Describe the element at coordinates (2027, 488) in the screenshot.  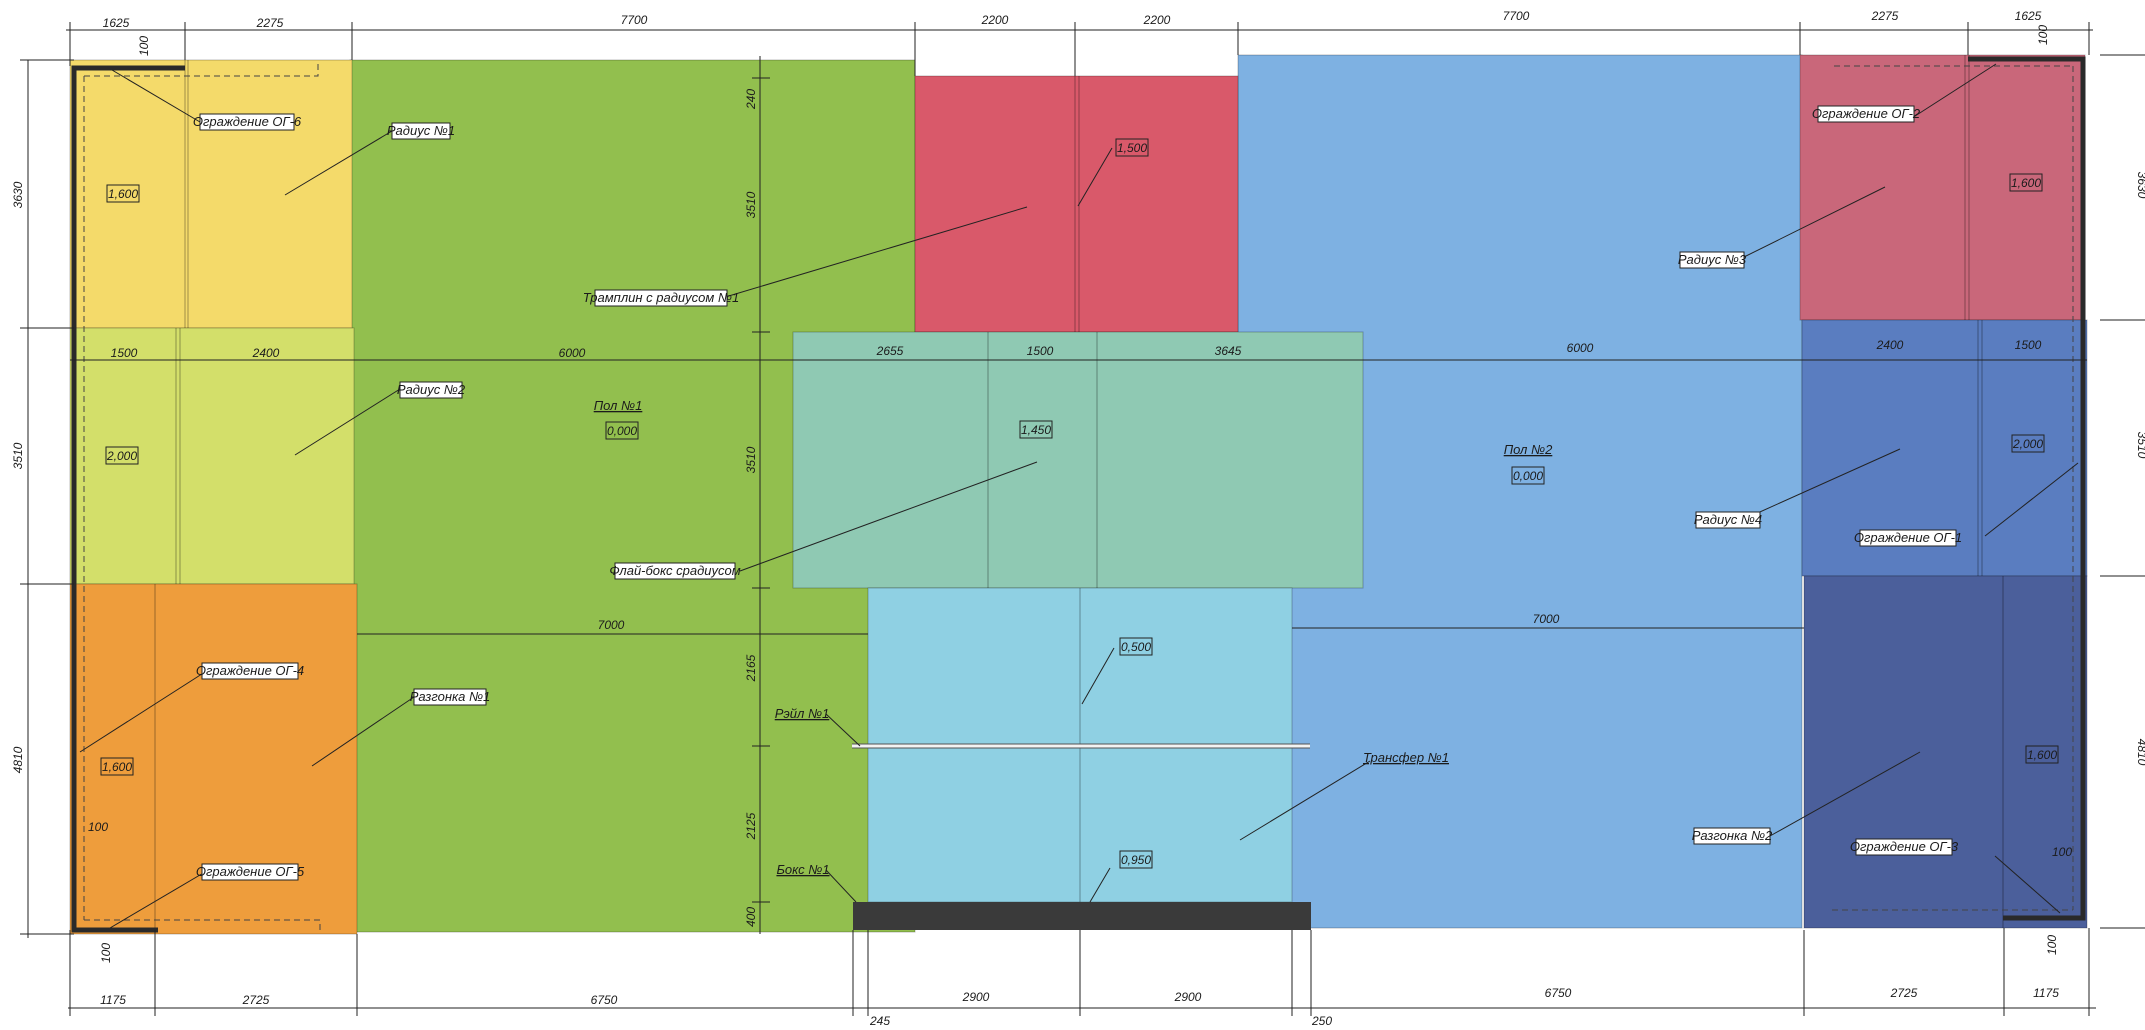
I see `fence-og-right` at that location.